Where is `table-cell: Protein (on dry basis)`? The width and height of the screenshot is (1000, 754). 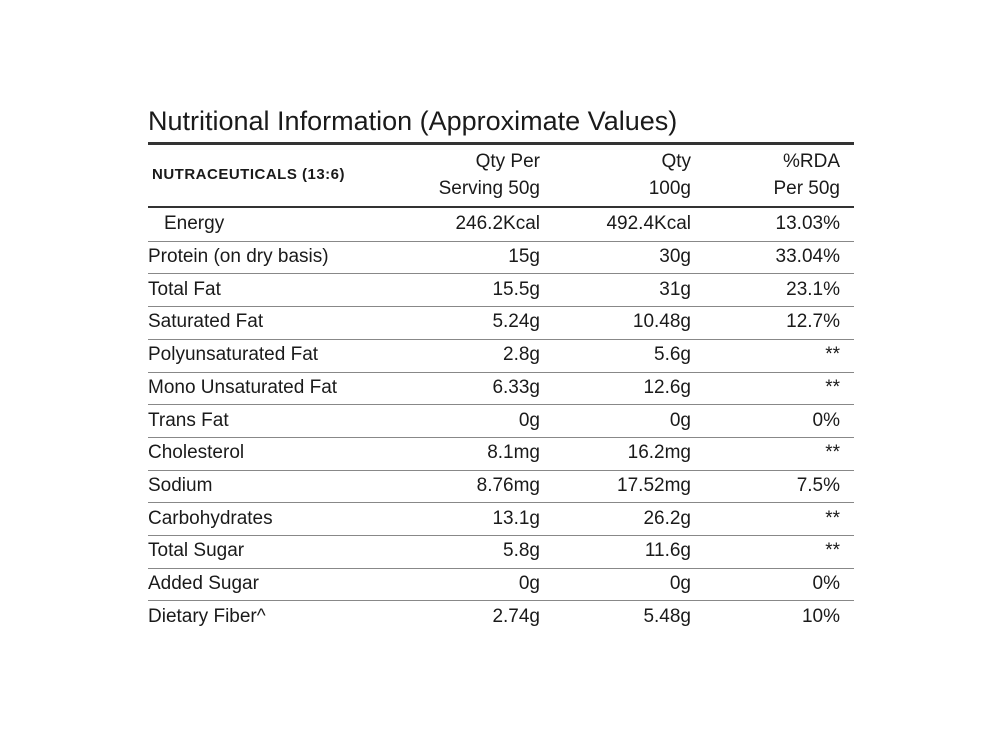 table-cell: Protein (on dry basis) is located at coordinates (238, 257).